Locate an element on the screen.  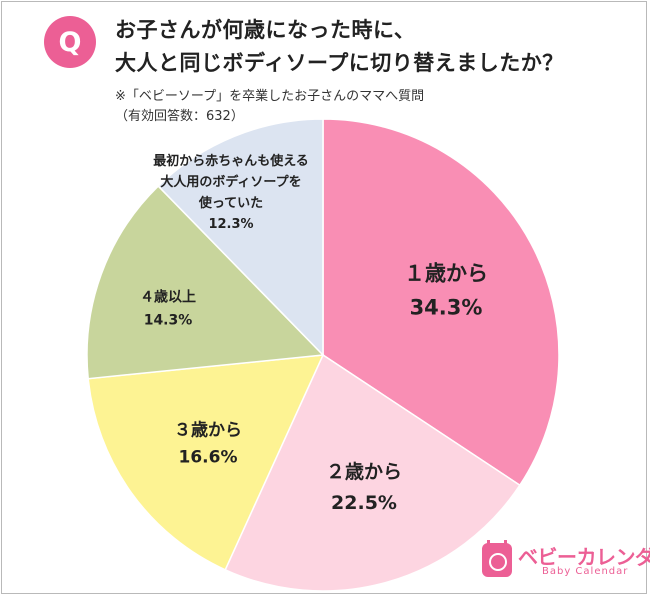
slice-from-start is located at coordinates (240, 237).